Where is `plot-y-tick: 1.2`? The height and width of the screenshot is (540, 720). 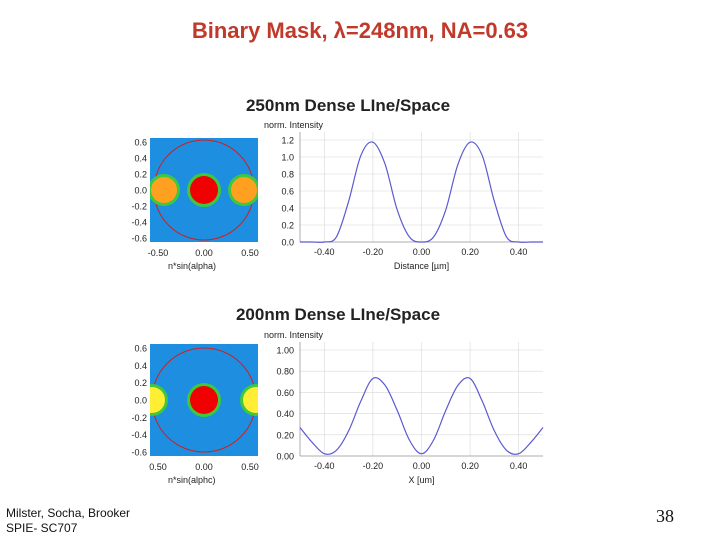 plot-y-tick: 1.2 is located at coordinates (287, 141).